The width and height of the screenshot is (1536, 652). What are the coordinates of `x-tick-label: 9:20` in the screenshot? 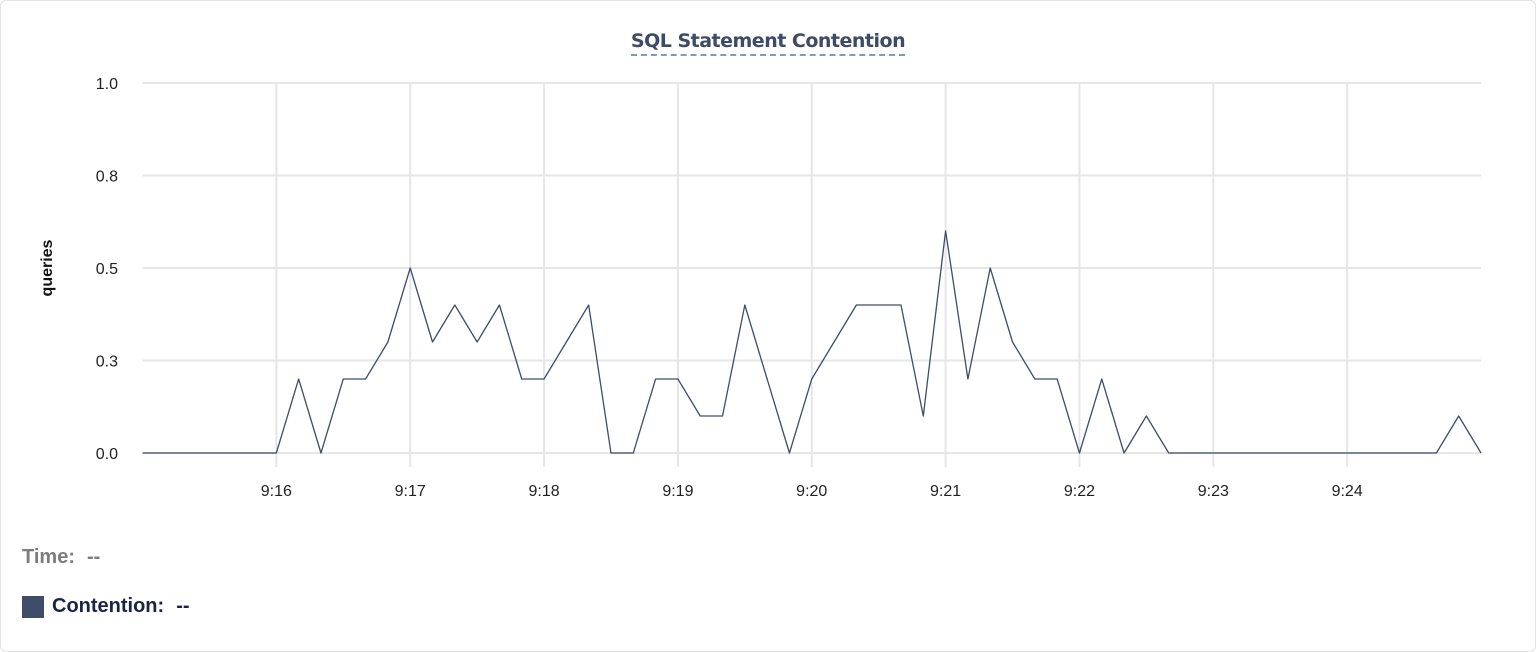 It's located at (811, 491).